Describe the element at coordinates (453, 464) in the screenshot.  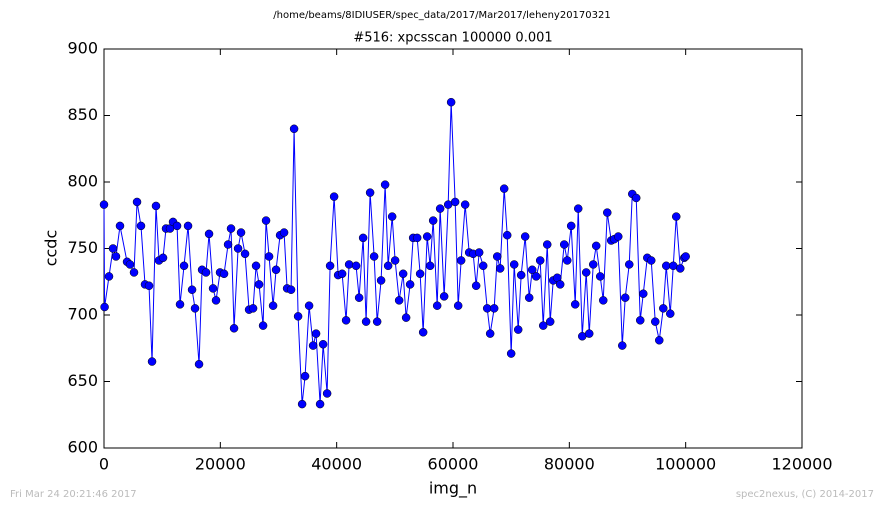
I see `x-tick-label: 60000` at that location.